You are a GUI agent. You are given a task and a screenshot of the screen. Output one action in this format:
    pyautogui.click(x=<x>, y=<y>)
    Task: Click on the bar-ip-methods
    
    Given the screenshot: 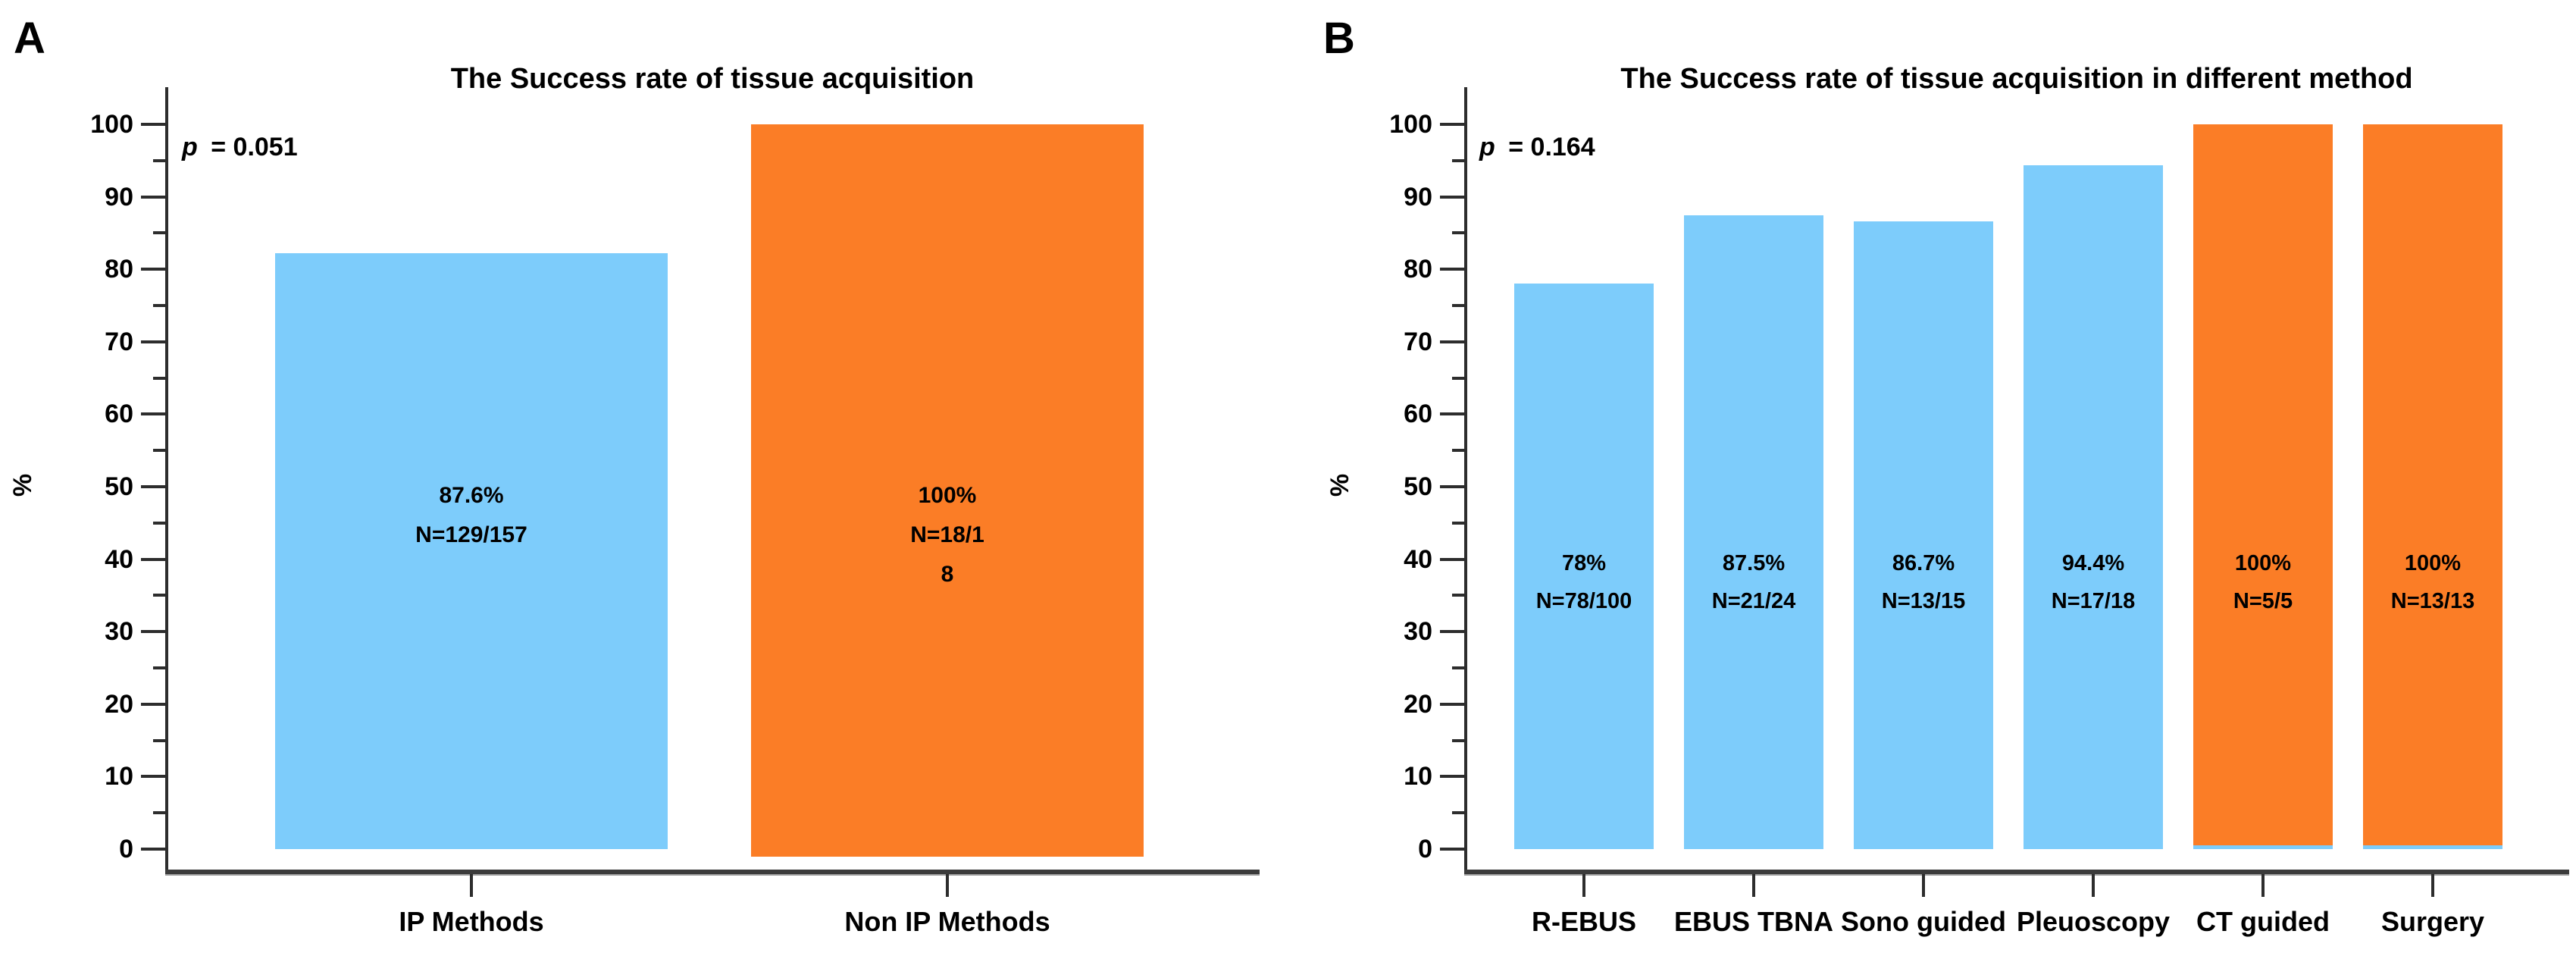 What is the action you would take?
    pyautogui.click(x=471, y=551)
    